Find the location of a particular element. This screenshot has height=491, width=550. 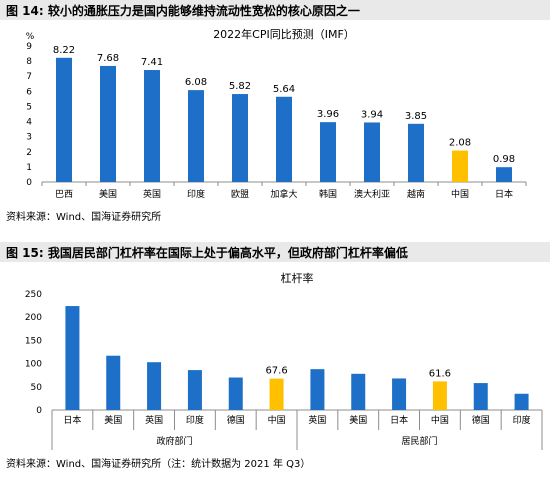

data-label: 7.68 is located at coordinates (108, 58).